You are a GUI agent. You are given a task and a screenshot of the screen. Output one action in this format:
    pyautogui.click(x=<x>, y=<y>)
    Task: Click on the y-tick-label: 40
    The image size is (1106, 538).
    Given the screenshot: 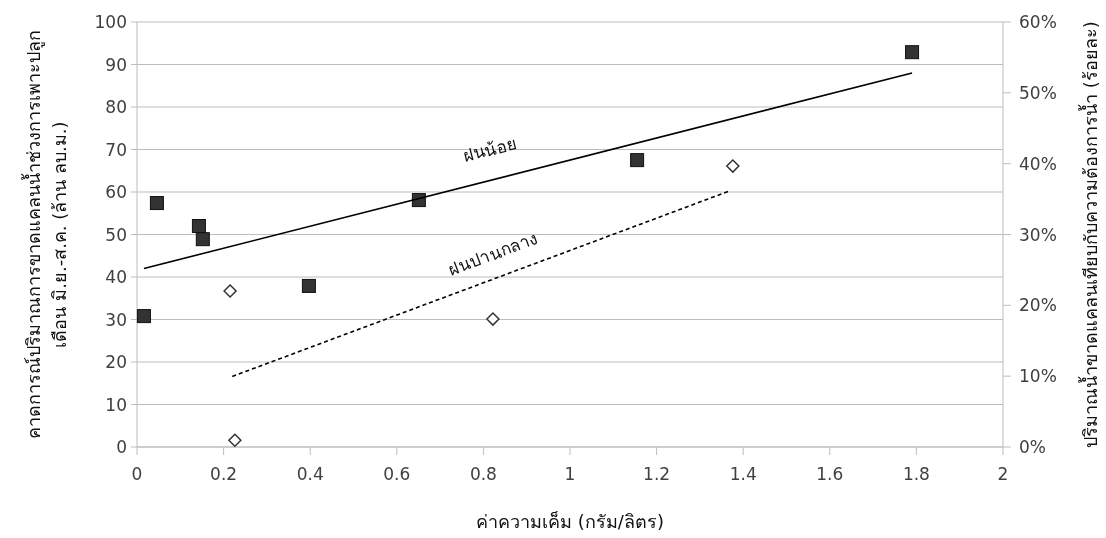 What is the action you would take?
    pyautogui.click(x=116, y=277)
    